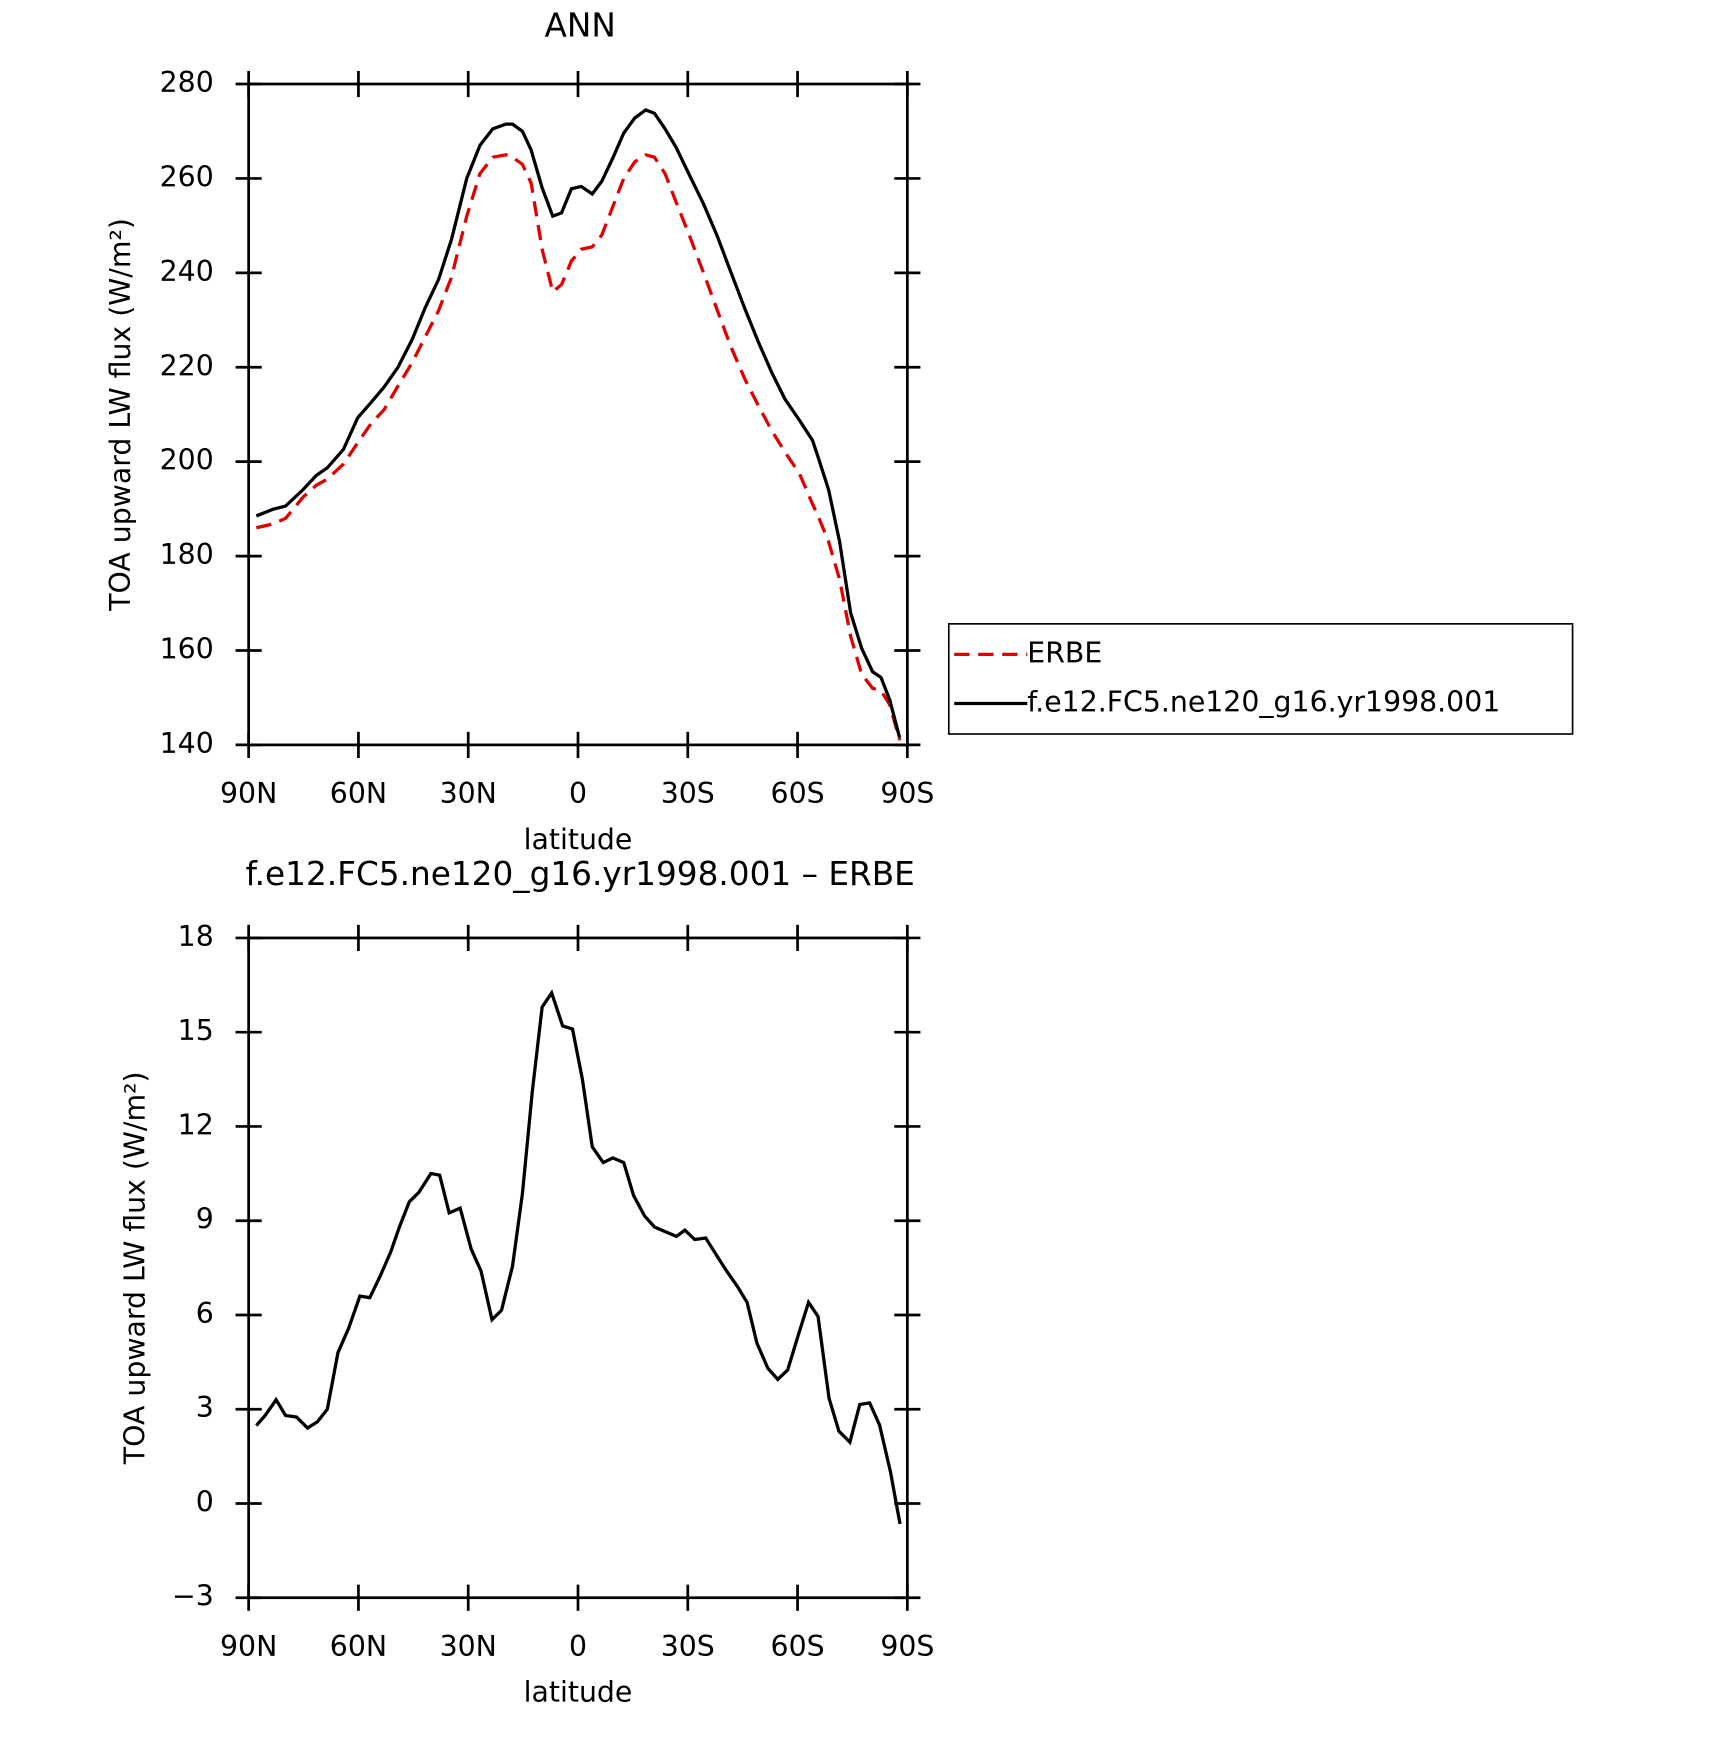 The image size is (1710, 1745). What do you see at coordinates (187, 365) in the screenshot?
I see `y-tick-label: 220` at bounding box center [187, 365].